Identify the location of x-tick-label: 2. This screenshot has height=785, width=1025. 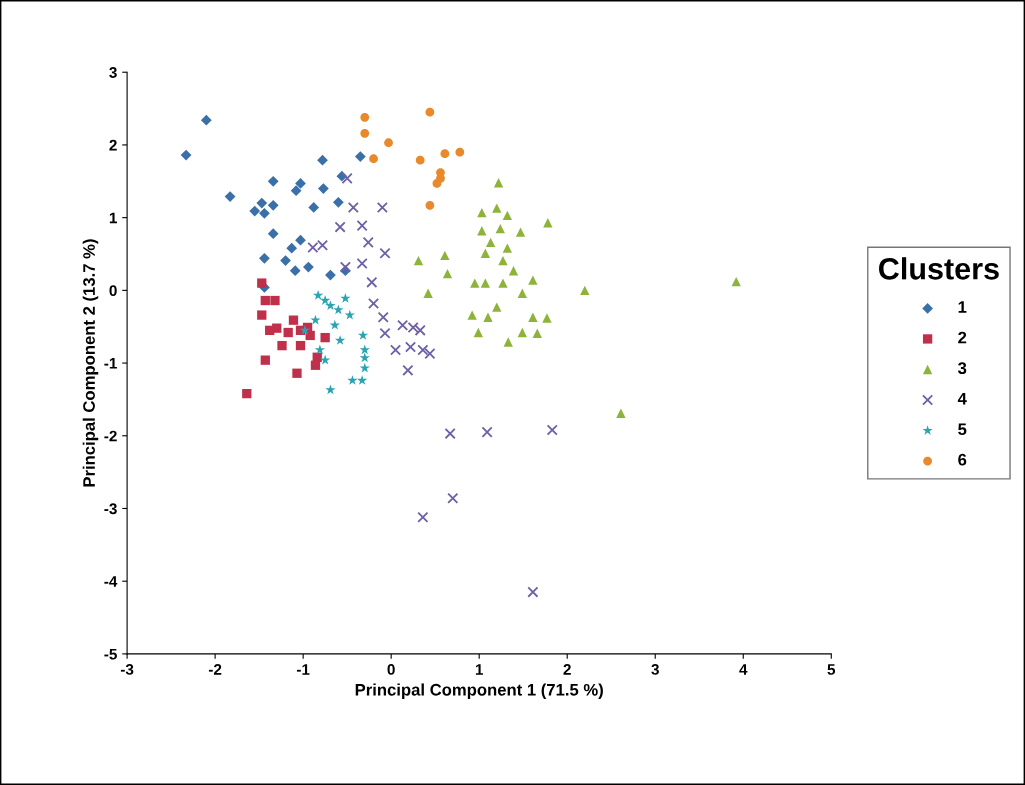
(567, 669).